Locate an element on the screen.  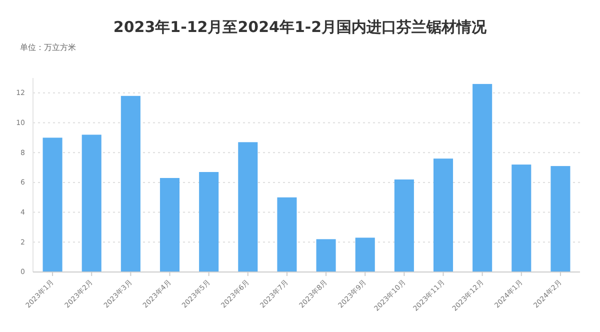
chart-subtitle: 单位：万立方米 is located at coordinates (48, 47).